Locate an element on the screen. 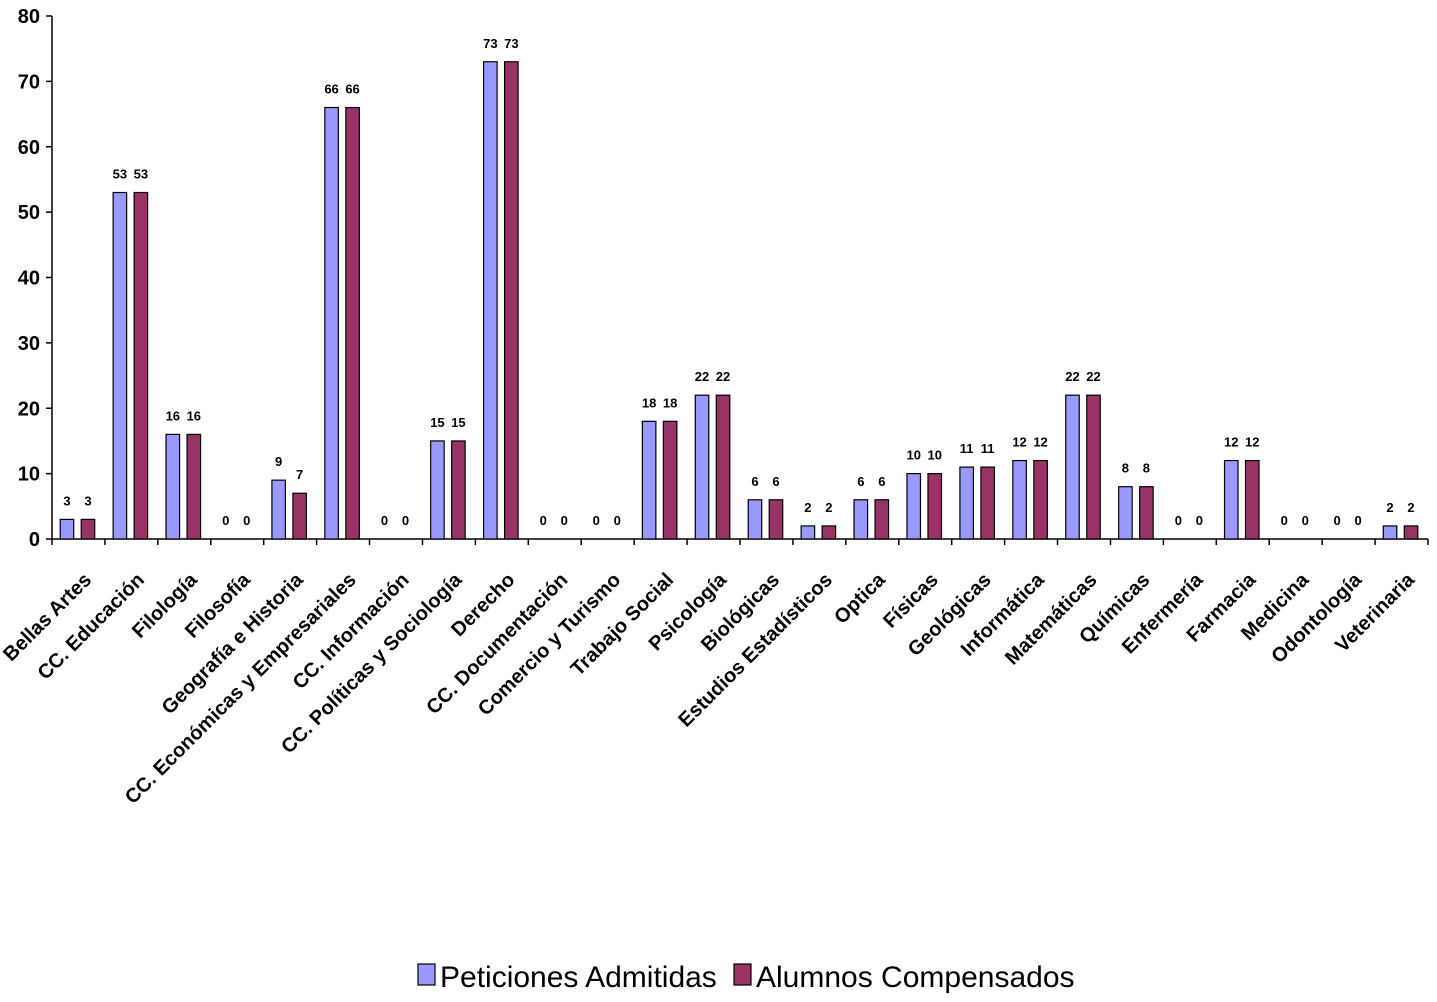 The image size is (1437, 1002). data-label: 11 is located at coordinates (967, 448).